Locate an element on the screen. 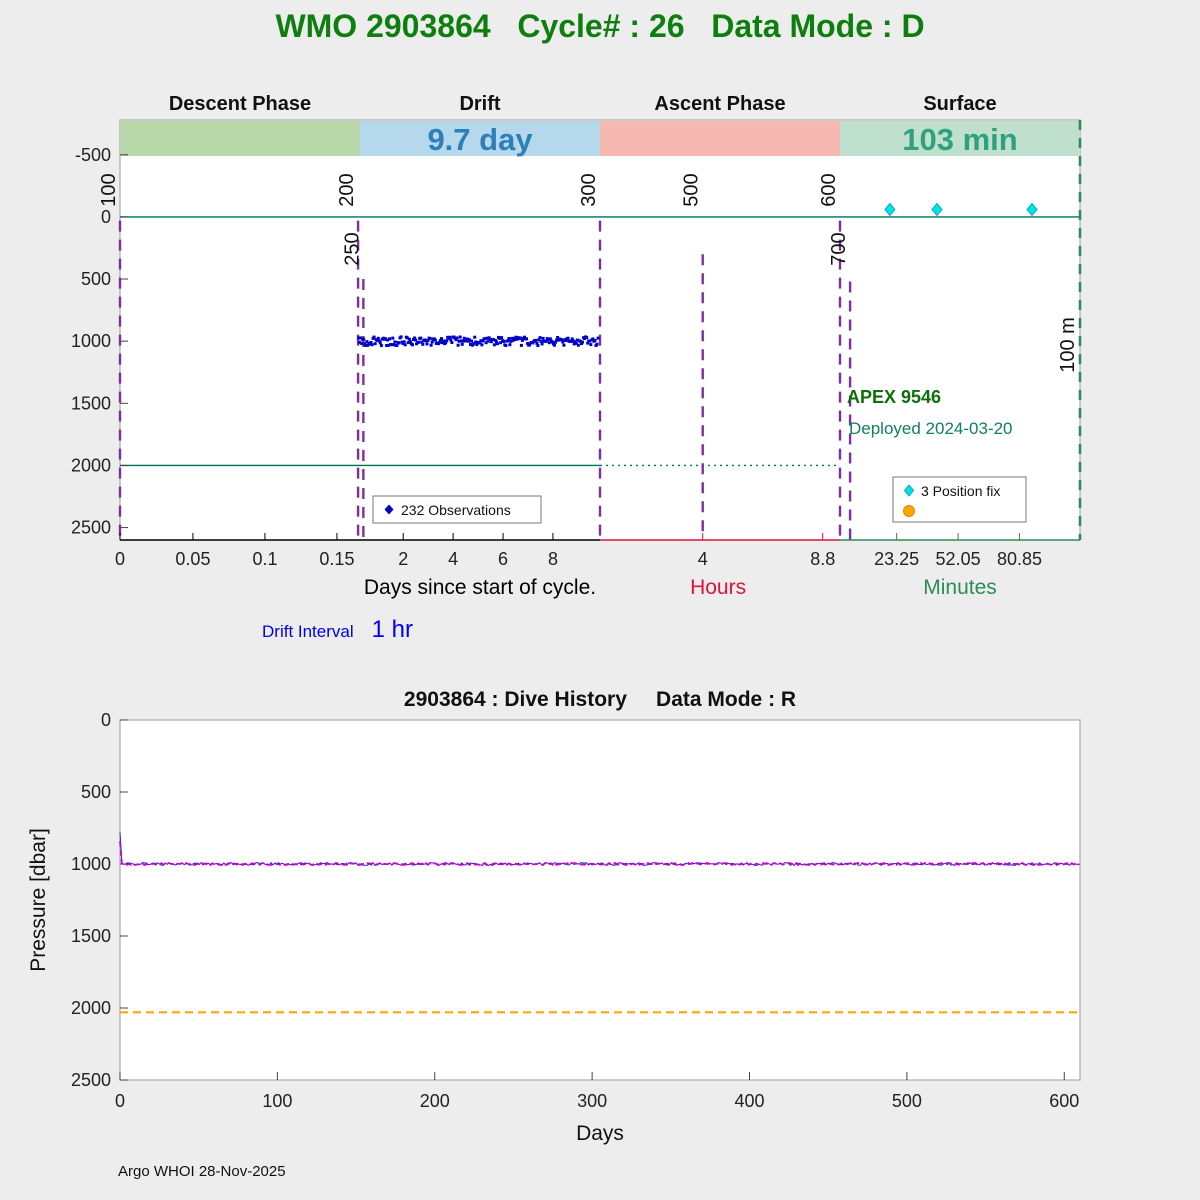  x-tick-label: 6 is located at coordinates (503, 559).